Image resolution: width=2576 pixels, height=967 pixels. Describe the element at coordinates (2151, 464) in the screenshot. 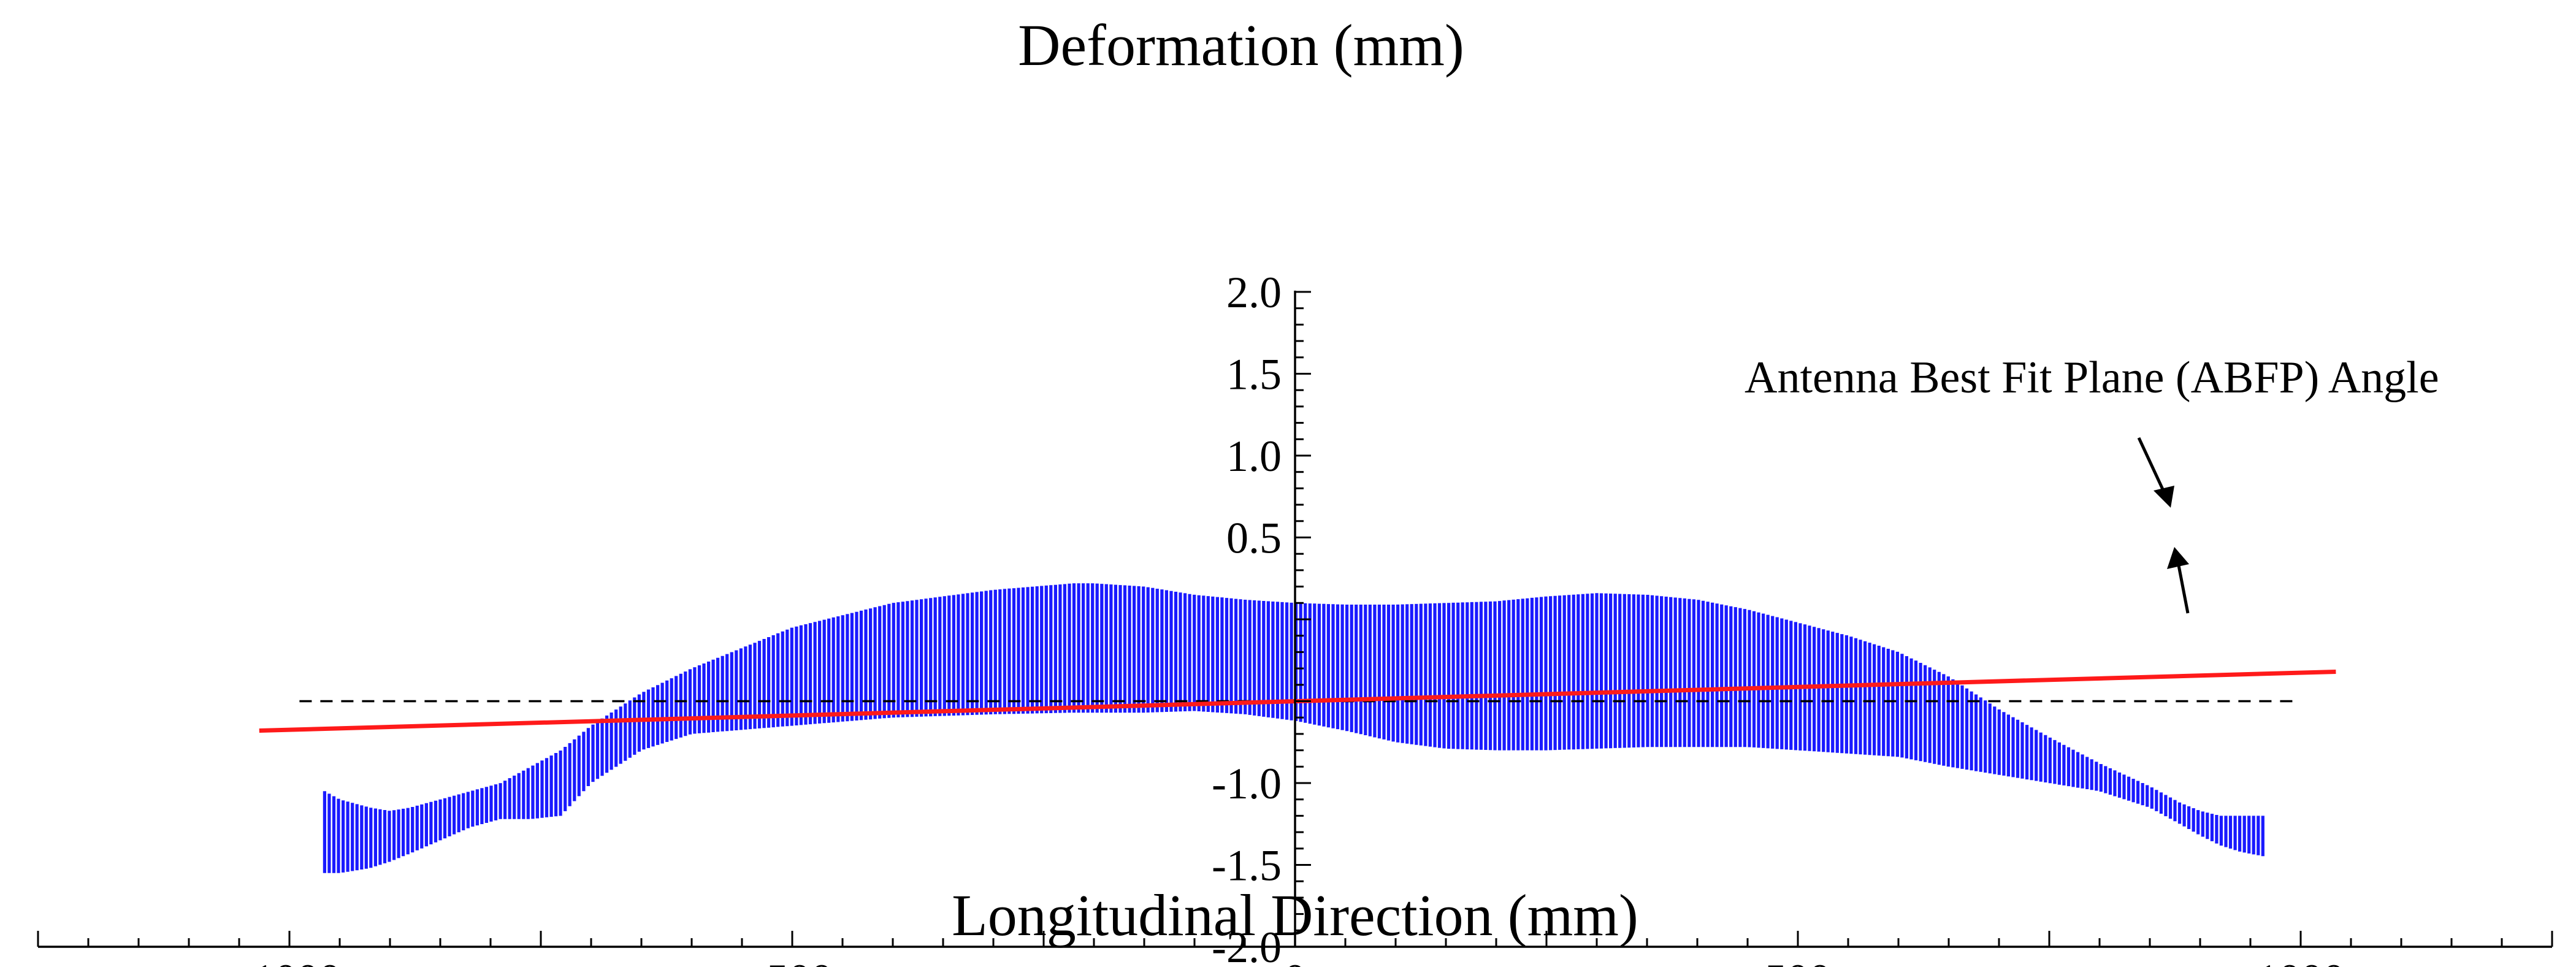

I see `arrow-upper-shaft` at that location.